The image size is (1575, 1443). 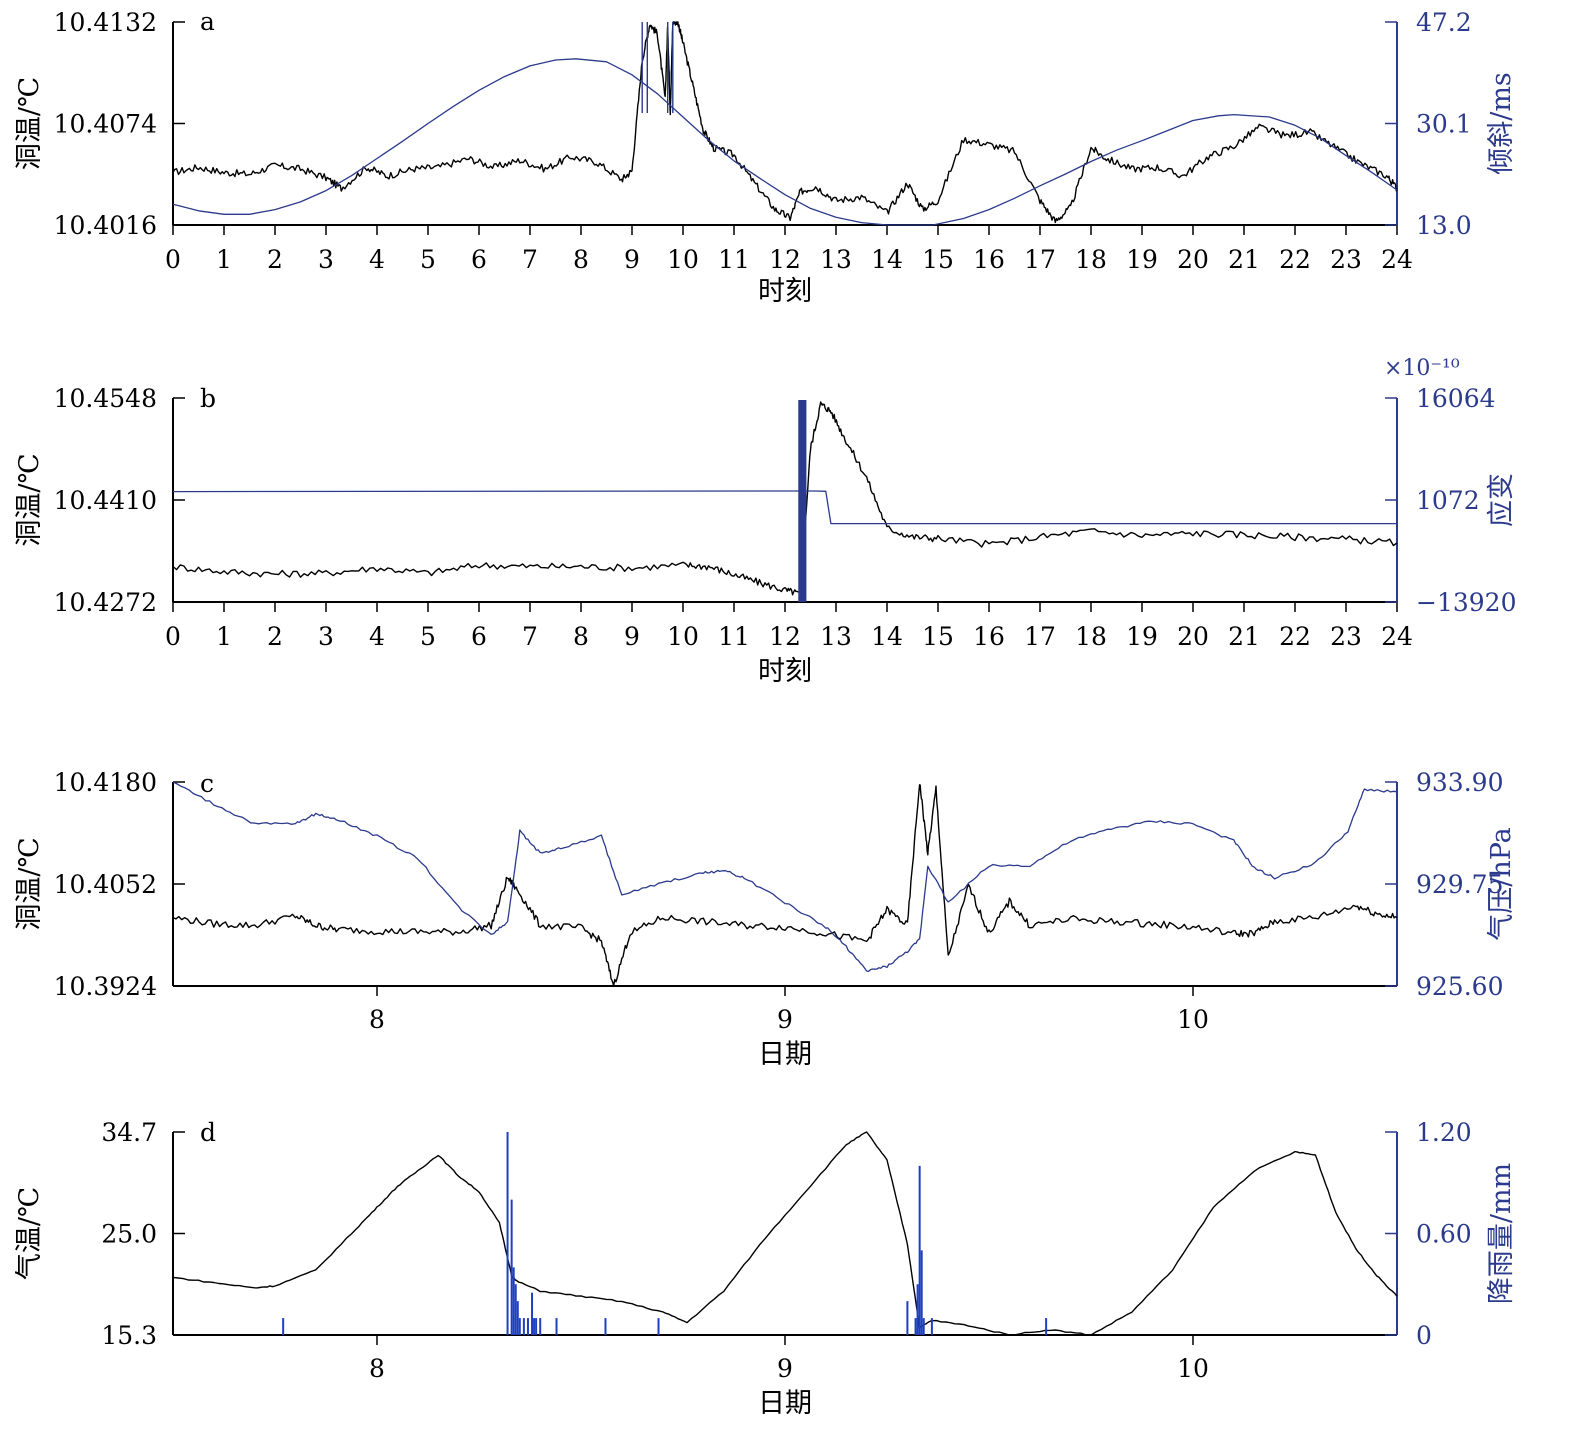 What do you see at coordinates (887, 259) in the screenshot?
I see `x-tick-label: 14` at bounding box center [887, 259].